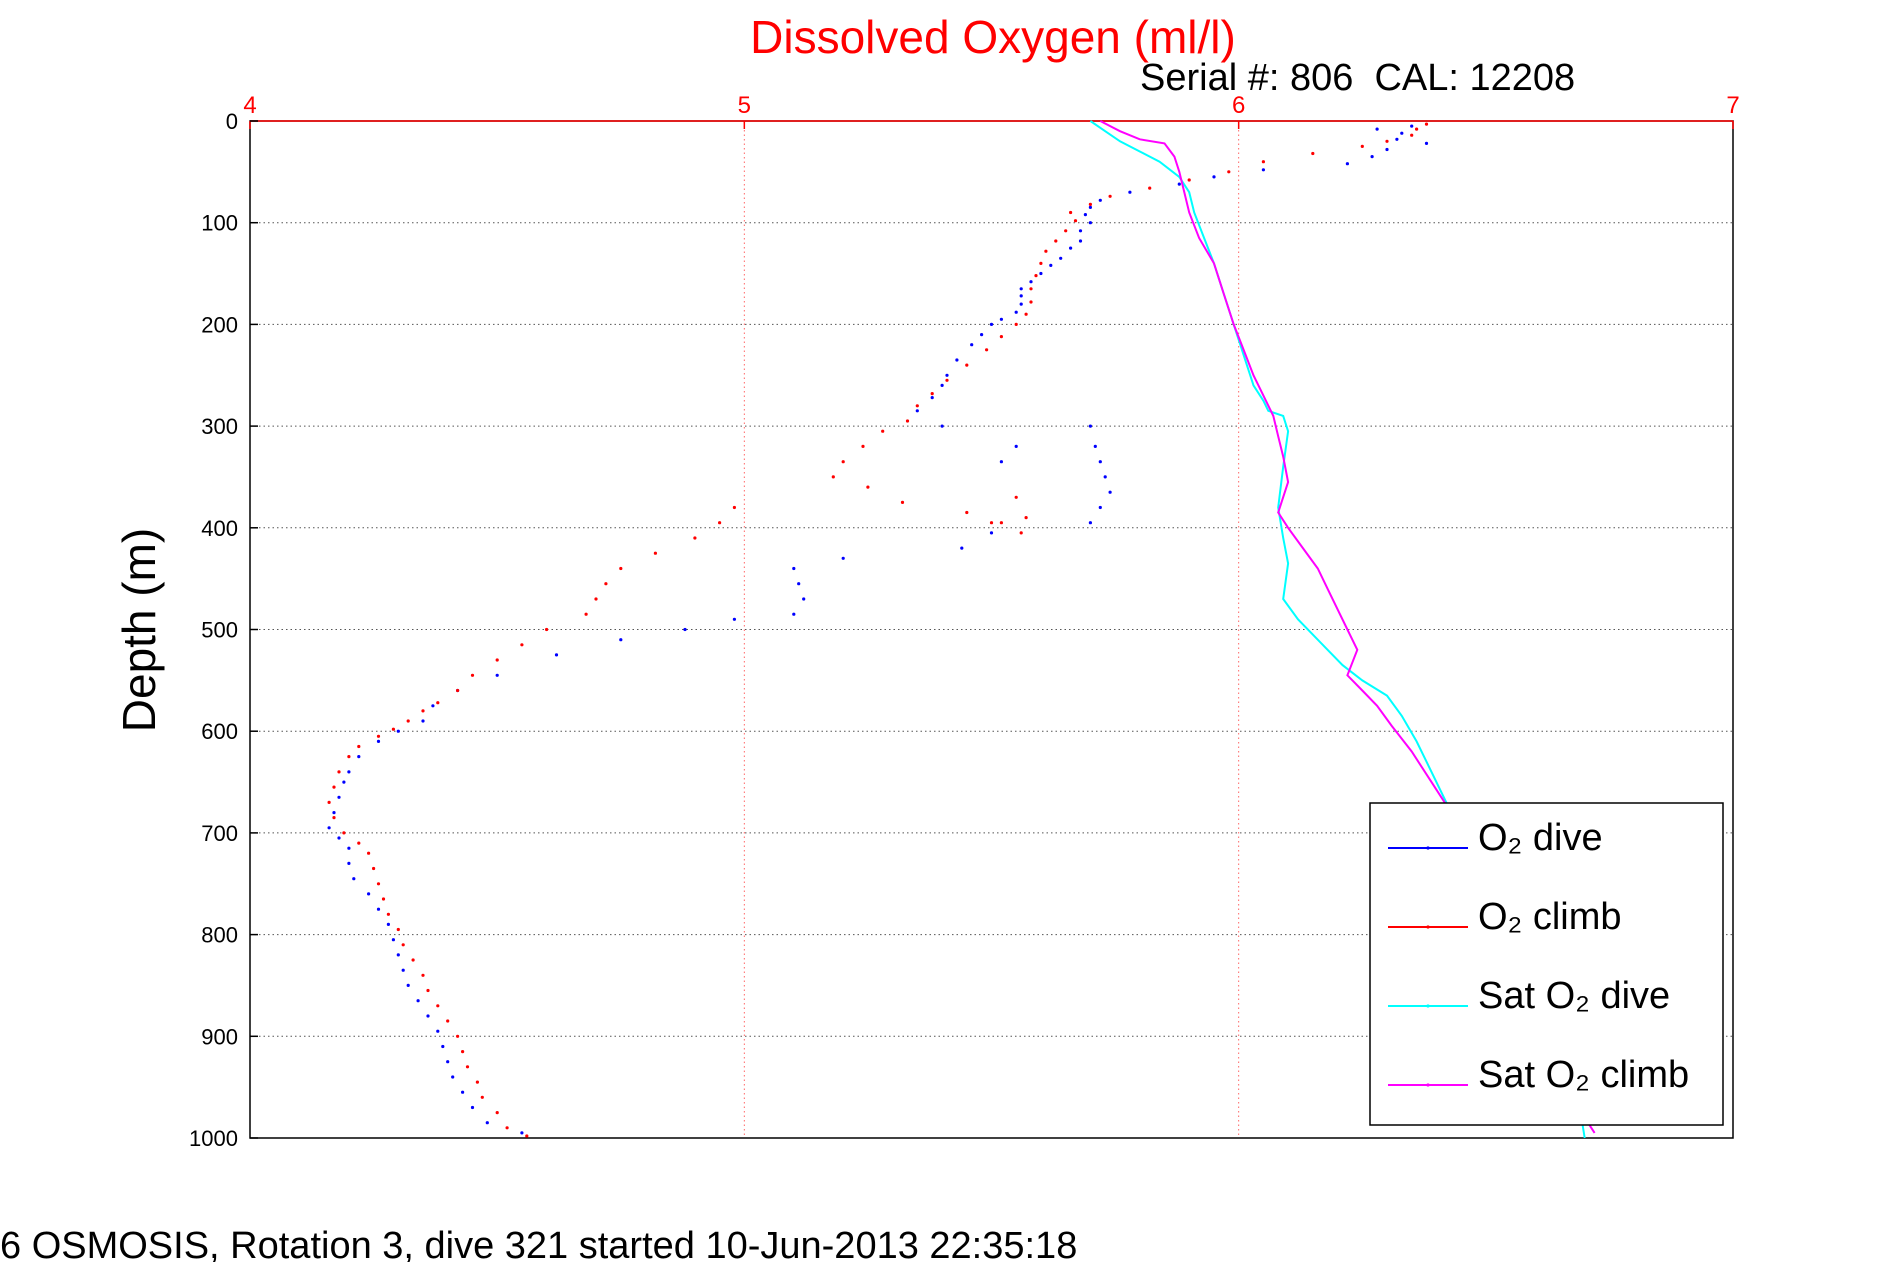 This screenshot has width=1891, height=1262. Describe the element at coordinates (213, 1138) in the screenshot. I see `y-tick-label-10: 1000` at that location.